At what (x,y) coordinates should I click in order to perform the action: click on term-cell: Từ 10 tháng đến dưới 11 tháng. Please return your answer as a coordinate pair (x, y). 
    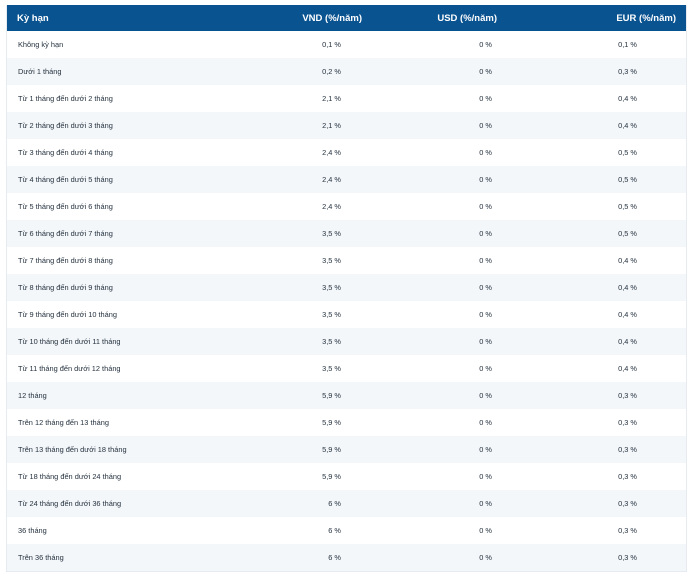
    Looking at the image, I should click on (69, 341).